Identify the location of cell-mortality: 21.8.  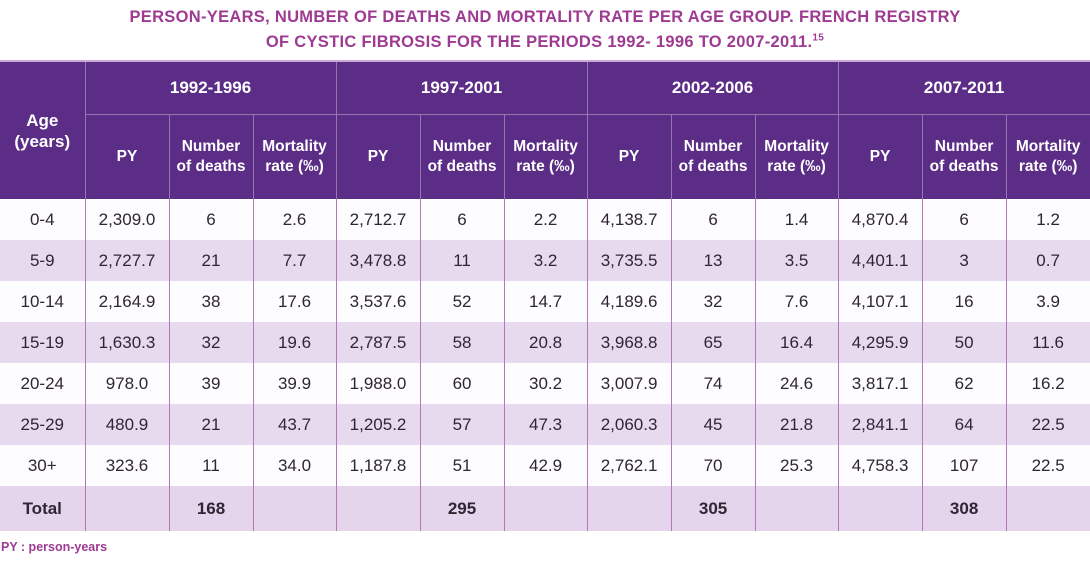
(796, 424).